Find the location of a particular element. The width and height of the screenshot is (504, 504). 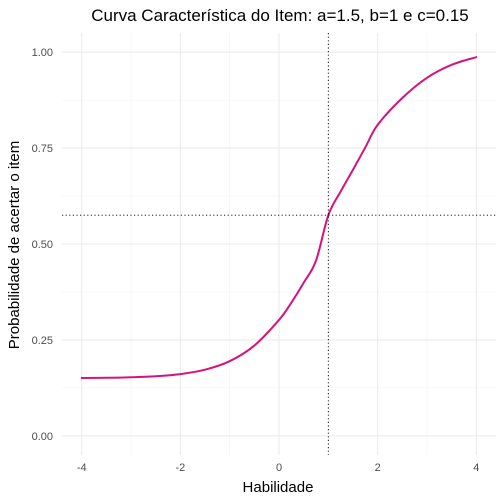

x-tick-label: -4 is located at coordinates (82, 468).